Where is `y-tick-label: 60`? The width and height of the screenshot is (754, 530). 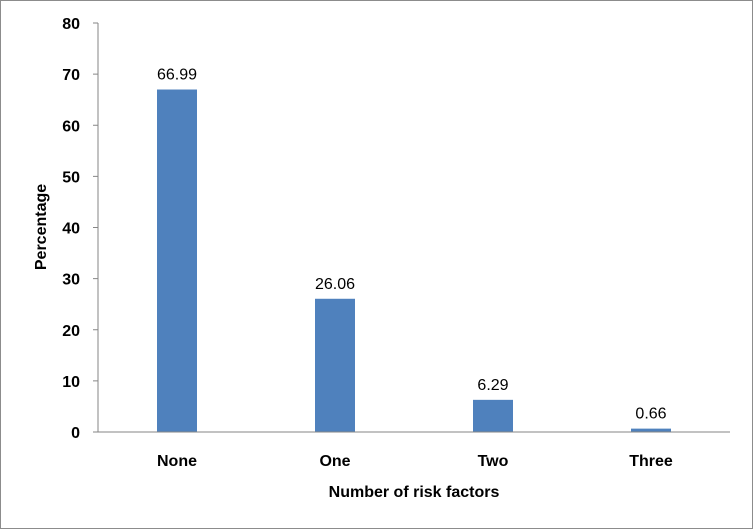
y-tick-label: 60 is located at coordinates (71, 126).